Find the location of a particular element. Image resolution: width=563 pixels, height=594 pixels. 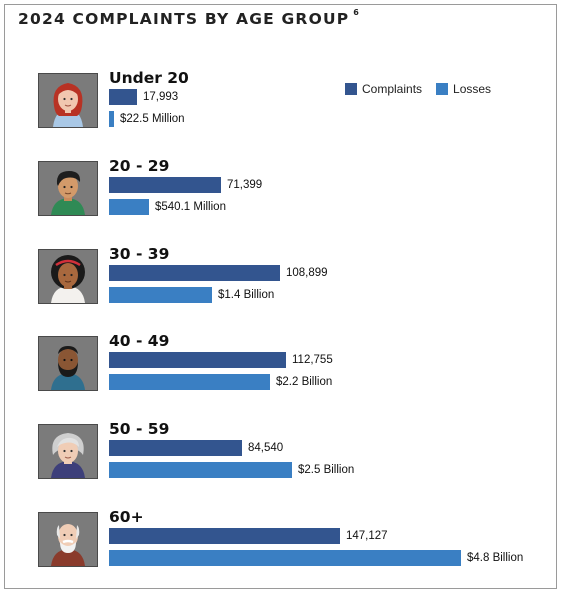

age-group-50-59: 50 - 59 84,540 $2.5 Billion is located at coordinates (288, 452).